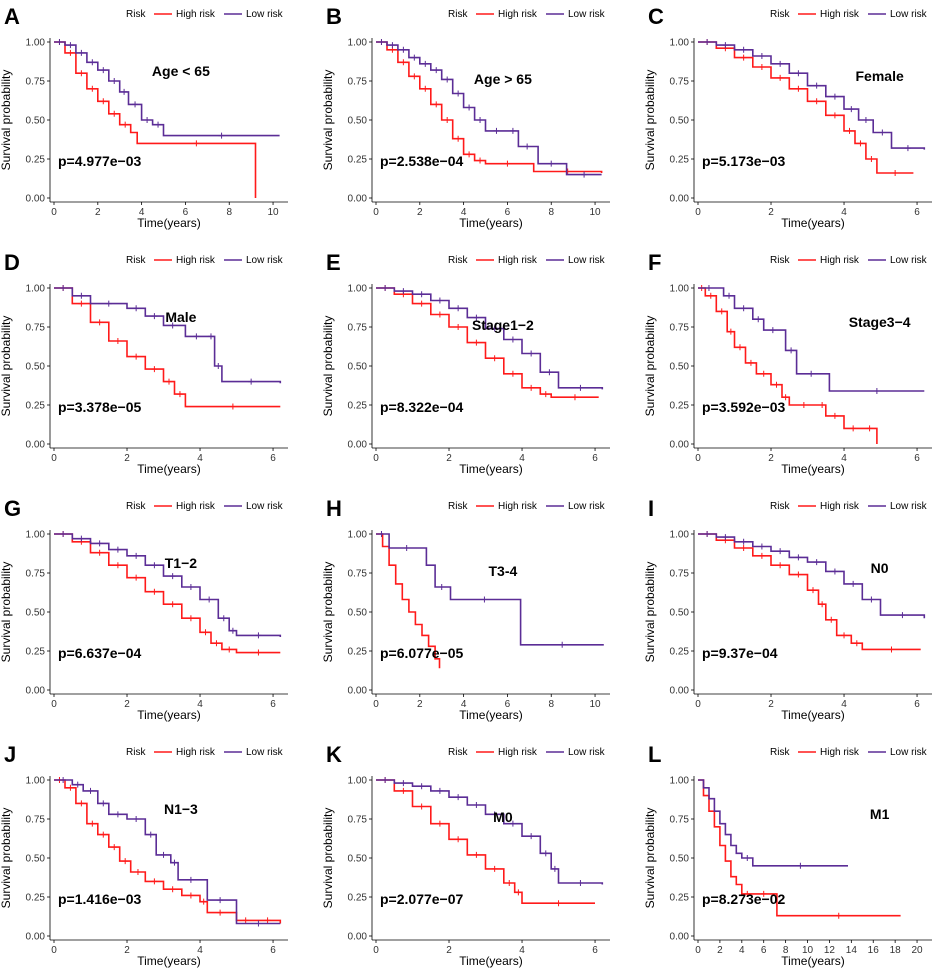 The width and height of the screenshot is (941, 978). Describe the element at coordinates (880, 568) in the screenshot. I see `panel-title: N0` at that location.